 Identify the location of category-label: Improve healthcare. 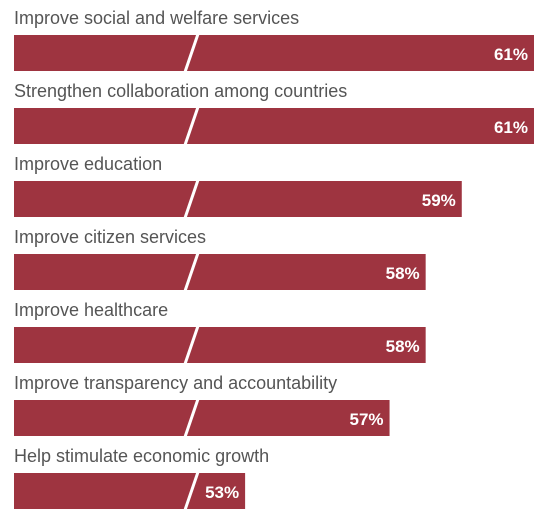
(91, 310).